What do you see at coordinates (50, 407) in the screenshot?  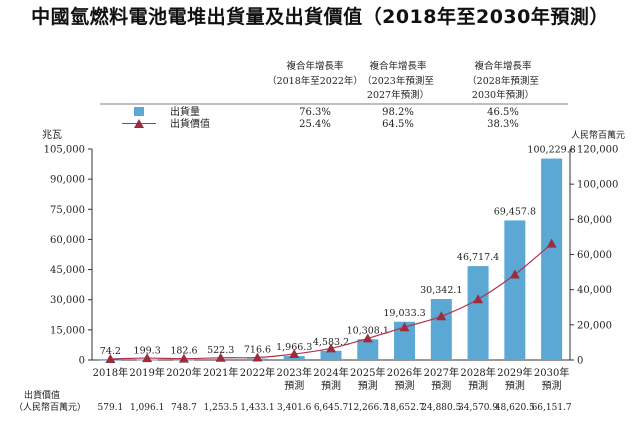 I see `bottom-row-label: （人民幣百萬元）` at bounding box center [50, 407].